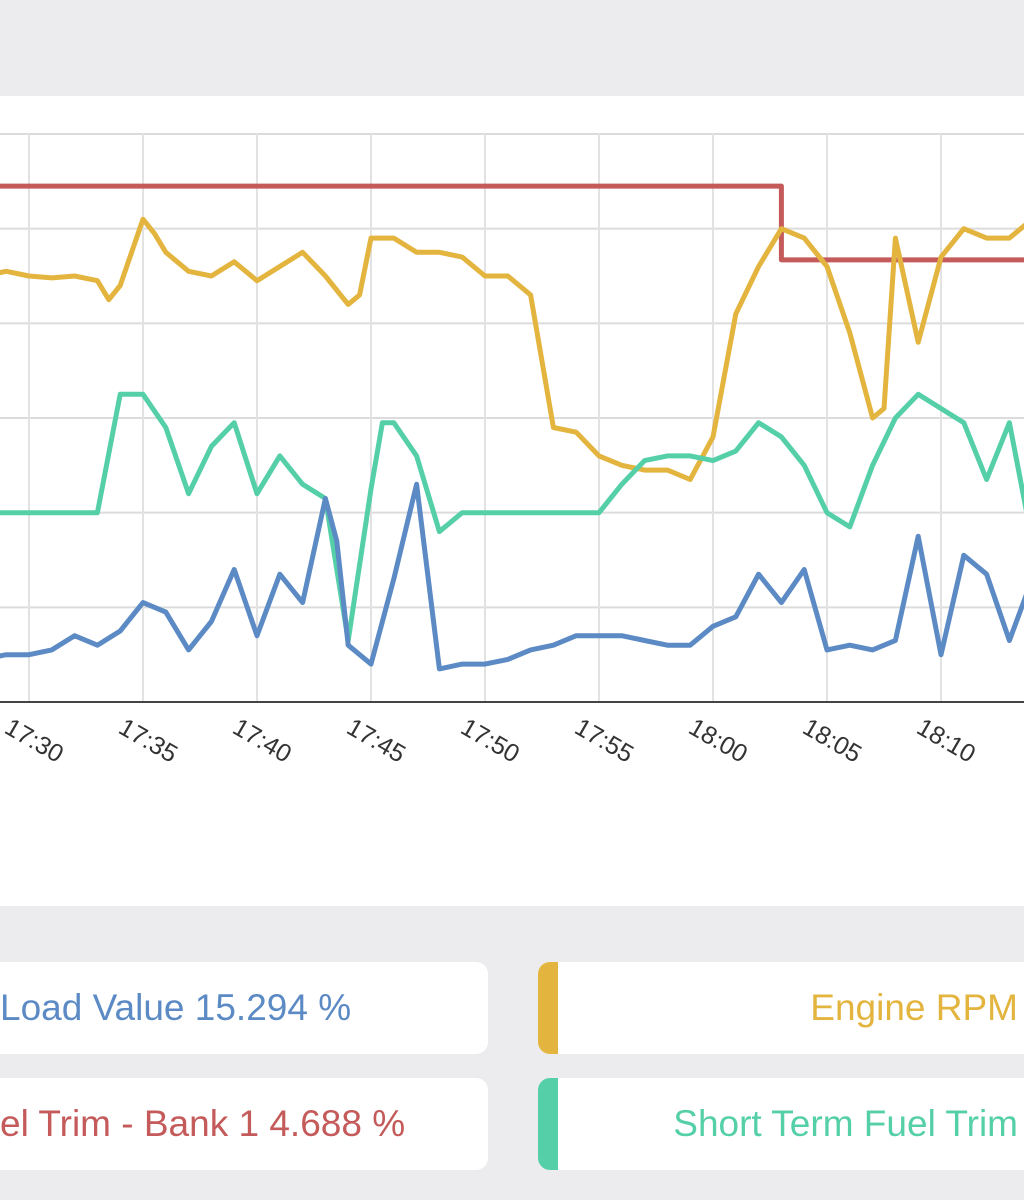 Image resolution: width=1024 pixels, height=1200 pixels. Describe the element at coordinates (718, 741) in the screenshot. I see `x-tick-label: 18:00` at that location.